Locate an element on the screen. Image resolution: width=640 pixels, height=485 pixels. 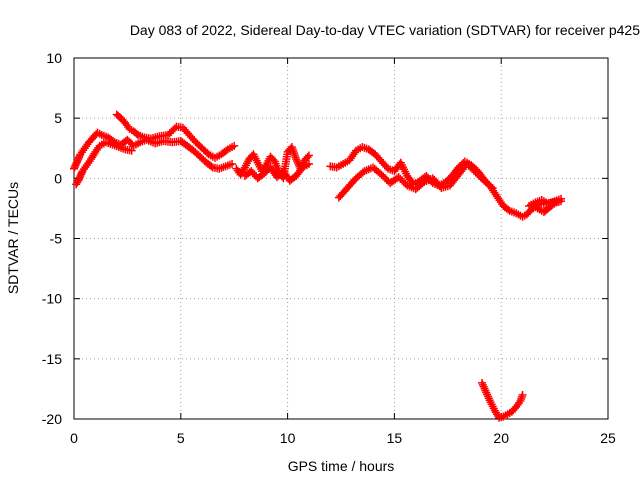
data-point-mid-scatter is located at coordinates (308, 155).